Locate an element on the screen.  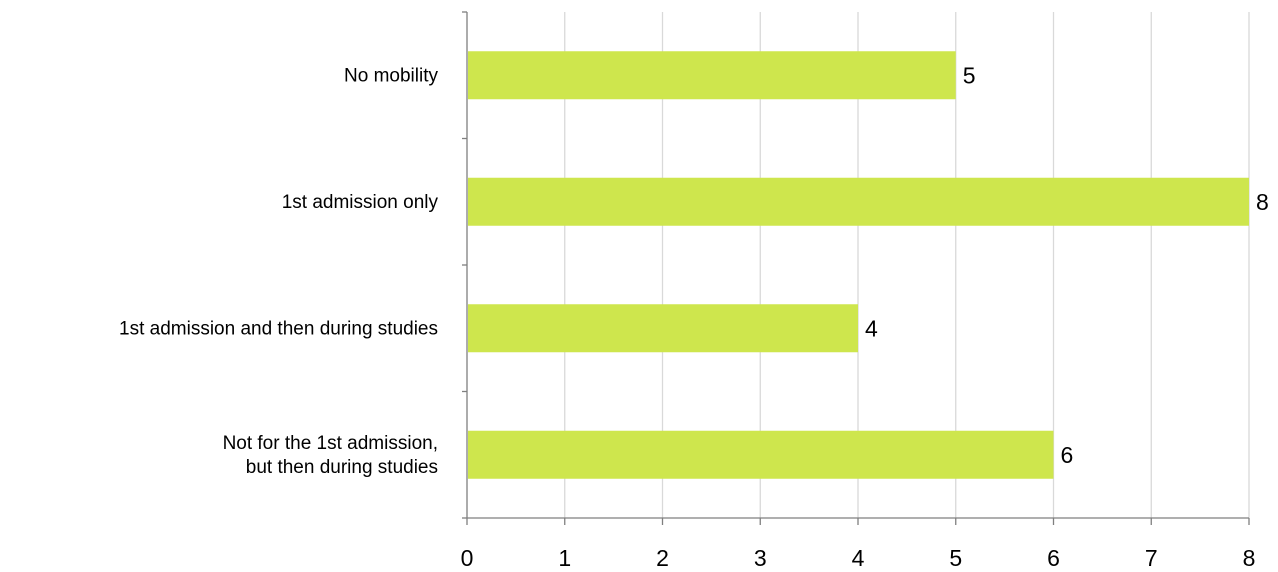
x-tick-label: 7 is located at coordinates (1151, 558).